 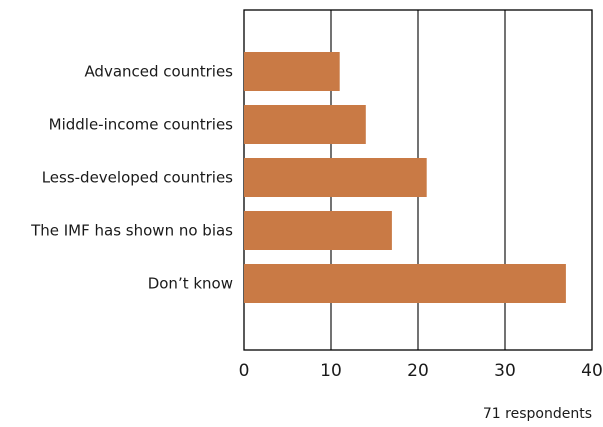 What do you see at coordinates (244, 371) in the screenshot?
I see `x-tick-label-0: 0` at bounding box center [244, 371].